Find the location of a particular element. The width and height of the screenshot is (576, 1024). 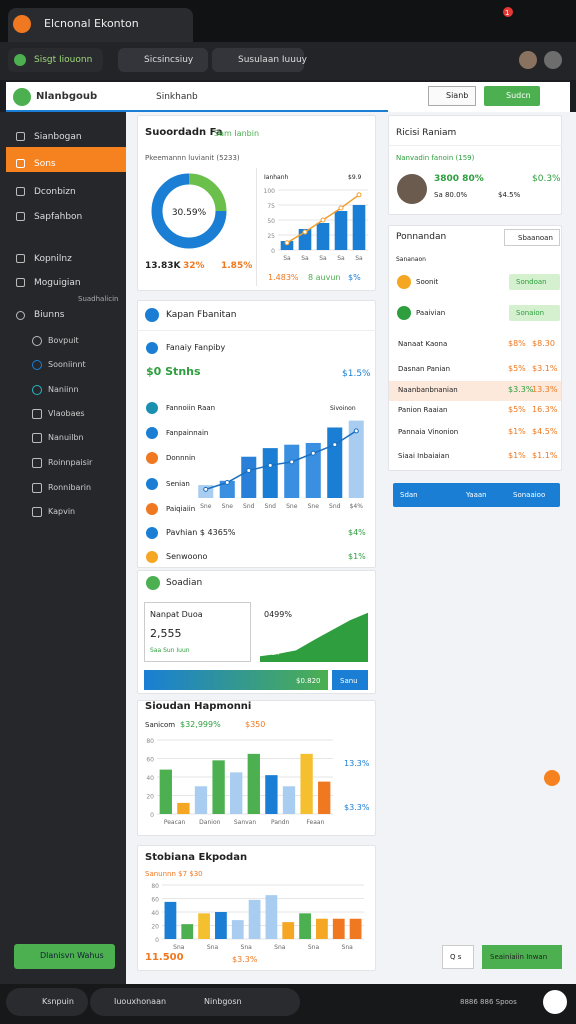

toolbar-text: Sicsincsiuy is located at coordinates (169, 60).